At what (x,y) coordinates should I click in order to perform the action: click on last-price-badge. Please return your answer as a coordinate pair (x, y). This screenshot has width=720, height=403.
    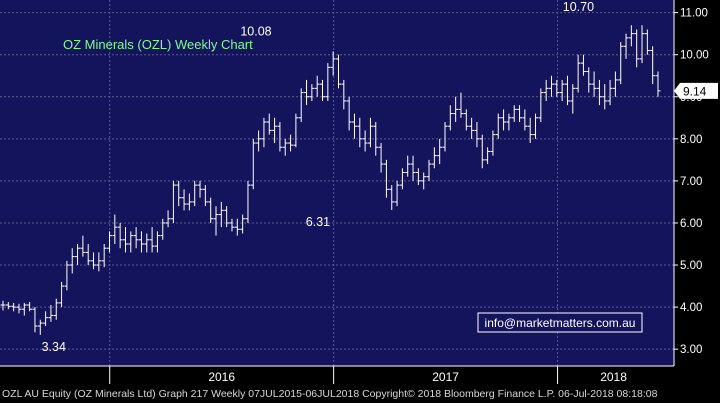
    Looking at the image, I should click on (696, 90).